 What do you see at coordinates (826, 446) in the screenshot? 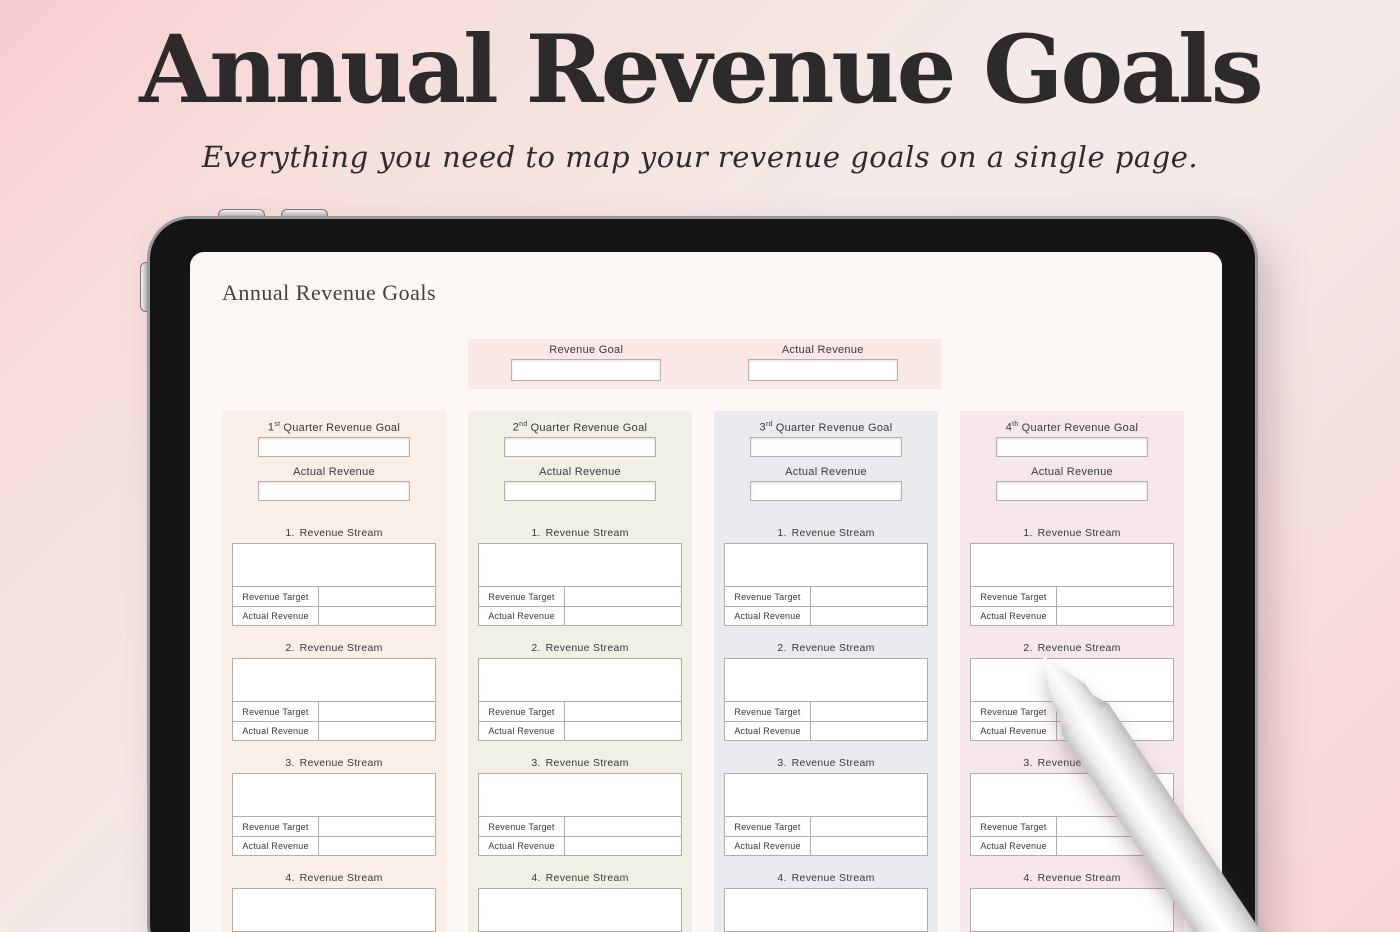
I see `q3-goal-input` at bounding box center [826, 446].